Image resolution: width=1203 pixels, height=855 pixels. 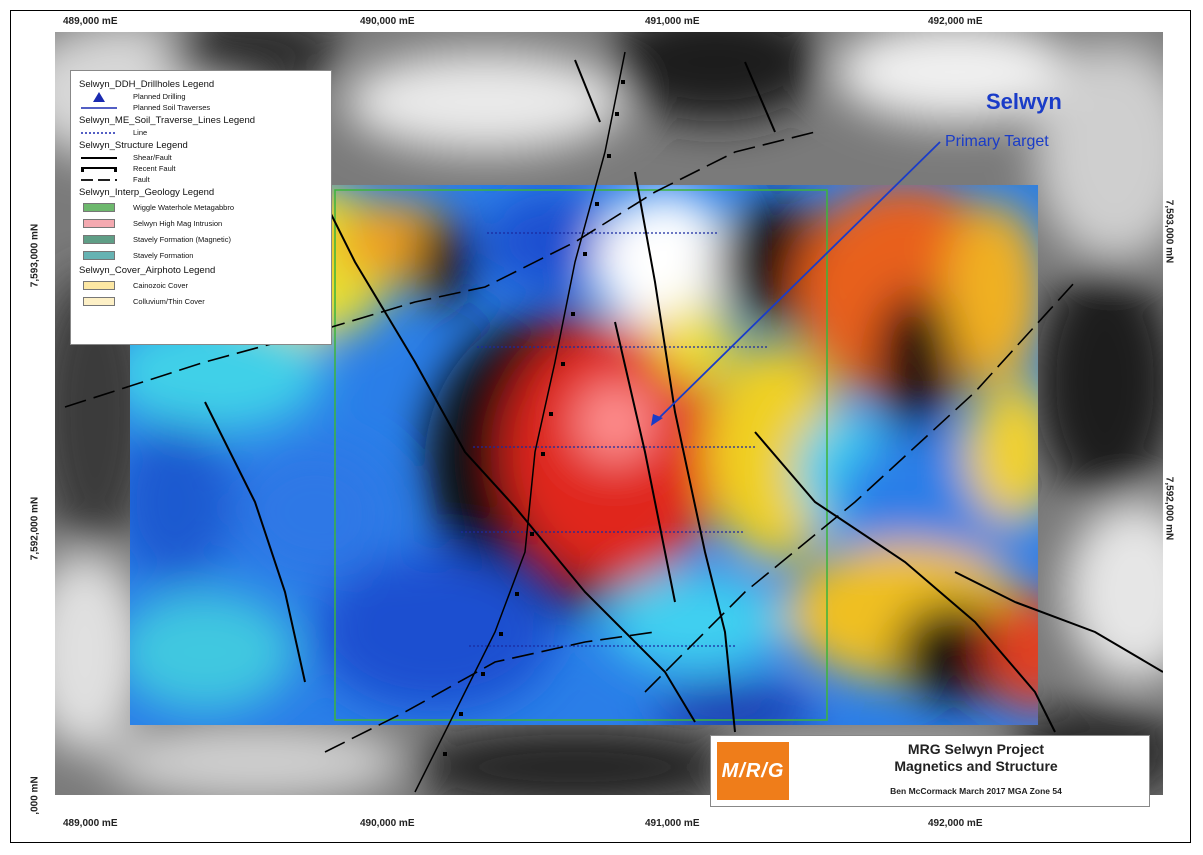 What do you see at coordinates (201, 132) in the screenshot?
I see `legend-item-line: Line` at bounding box center [201, 132].